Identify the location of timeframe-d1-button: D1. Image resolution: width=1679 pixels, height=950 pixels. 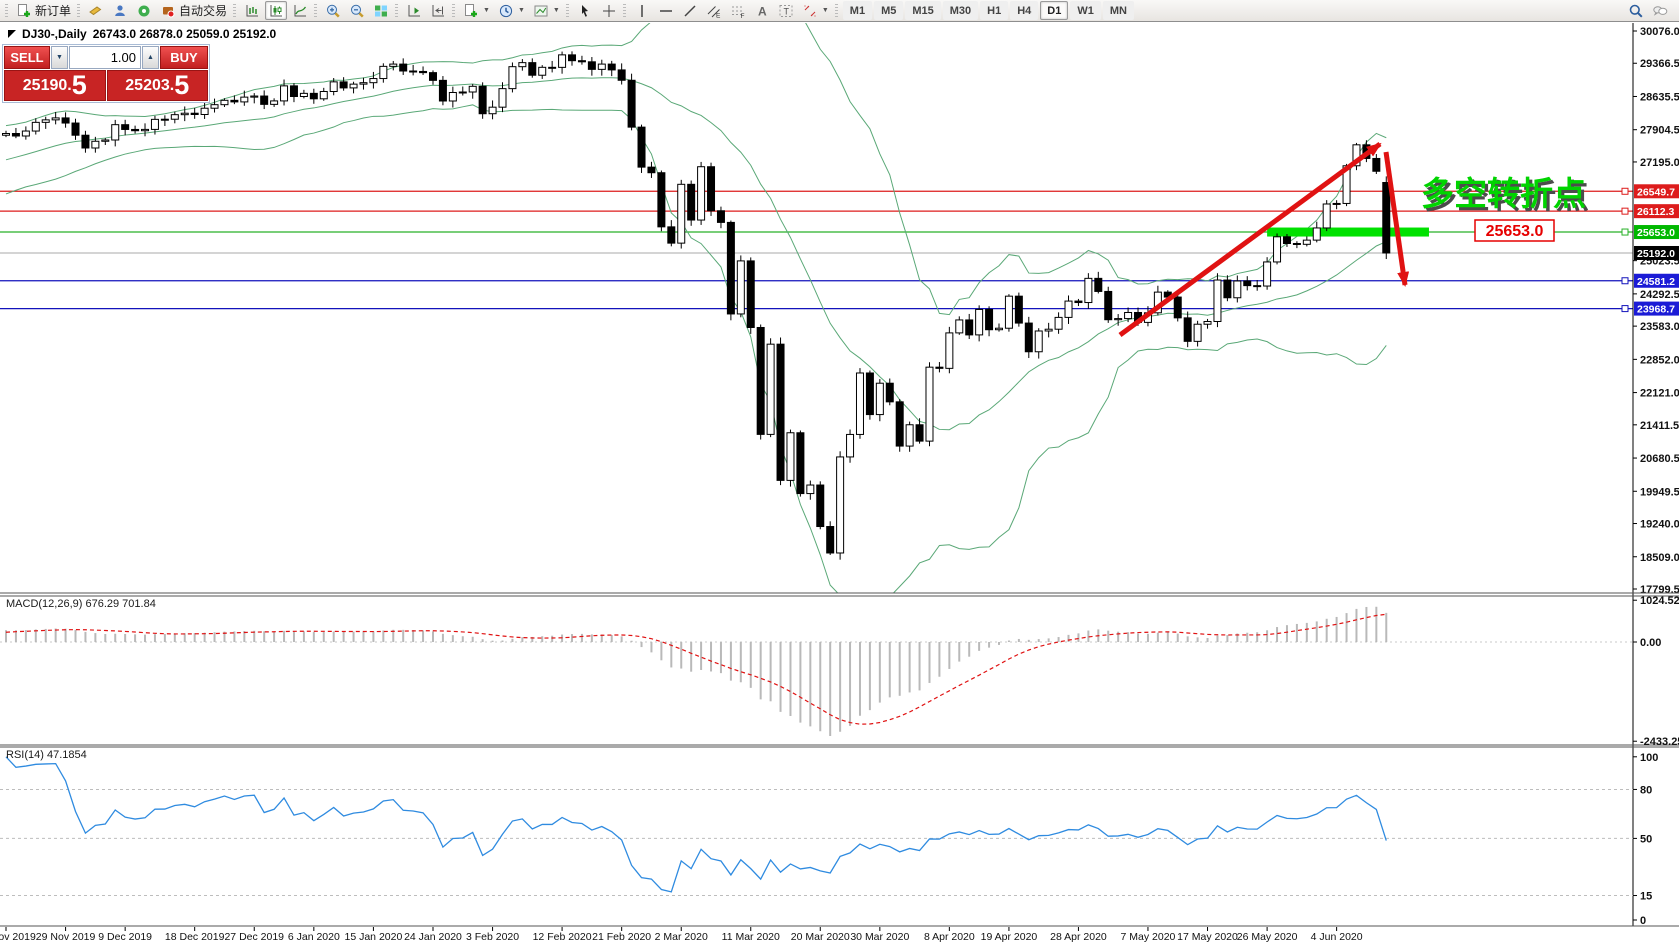
(1054, 10).